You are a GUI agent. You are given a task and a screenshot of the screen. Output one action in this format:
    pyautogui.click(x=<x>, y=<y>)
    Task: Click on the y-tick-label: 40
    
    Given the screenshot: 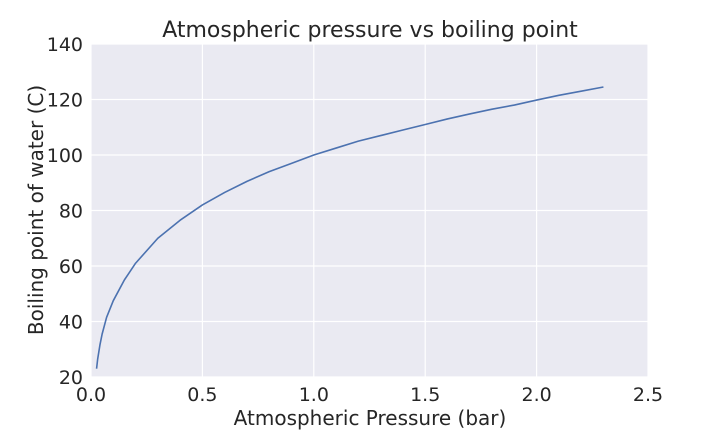 What is the action you would take?
    pyautogui.click(x=71, y=323)
    